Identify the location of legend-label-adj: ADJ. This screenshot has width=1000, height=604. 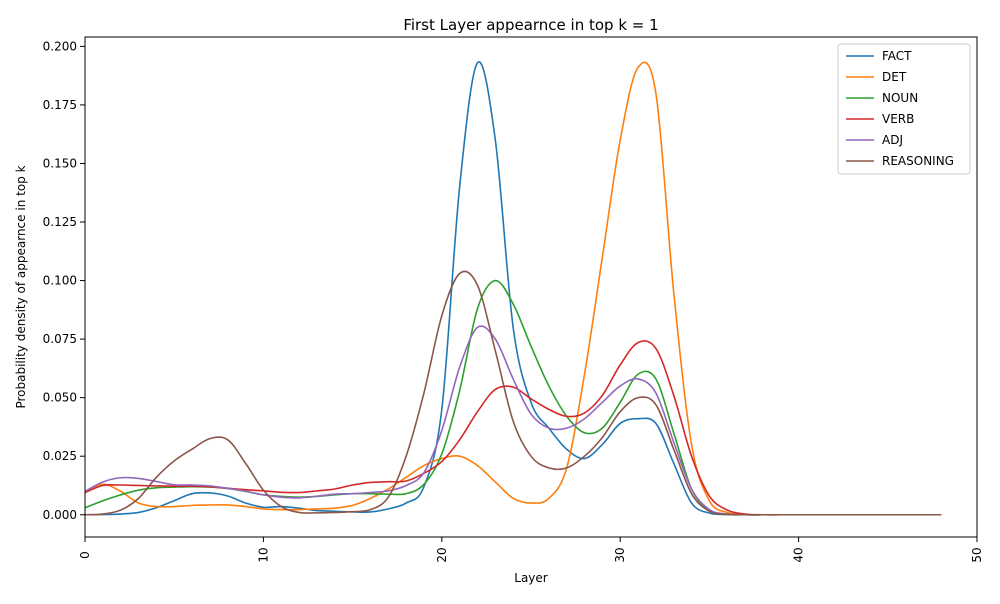
(892, 140).